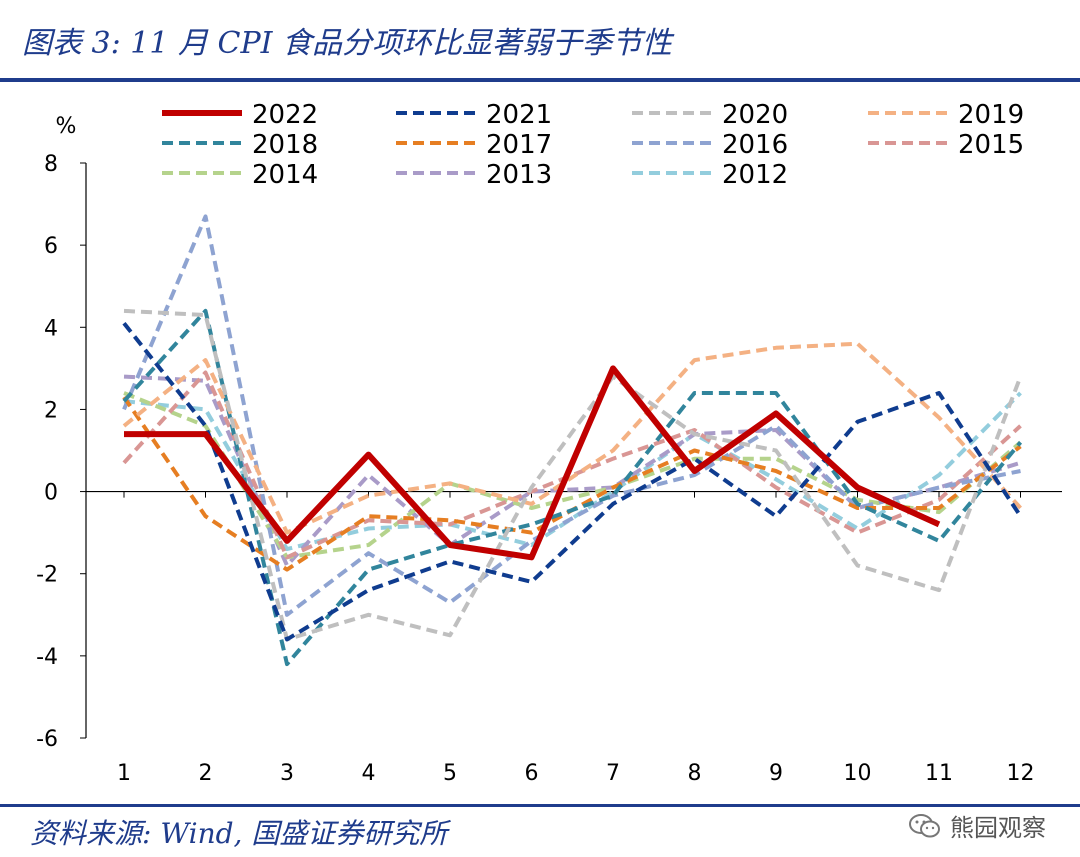  What do you see at coordinates (1021, 773) in the screenshot?
I see `x-tick-label: 12` at bounding box center [1021, 773].